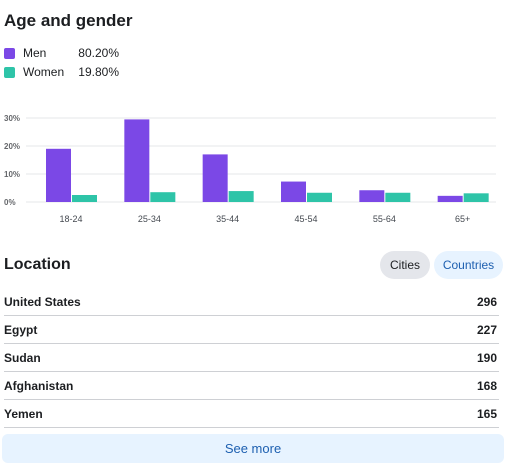 The height and width of the screenshot is (473, 506). Describe the element at coordinates (9, 72) in the screenshot. I see `women-swatch` at that location.